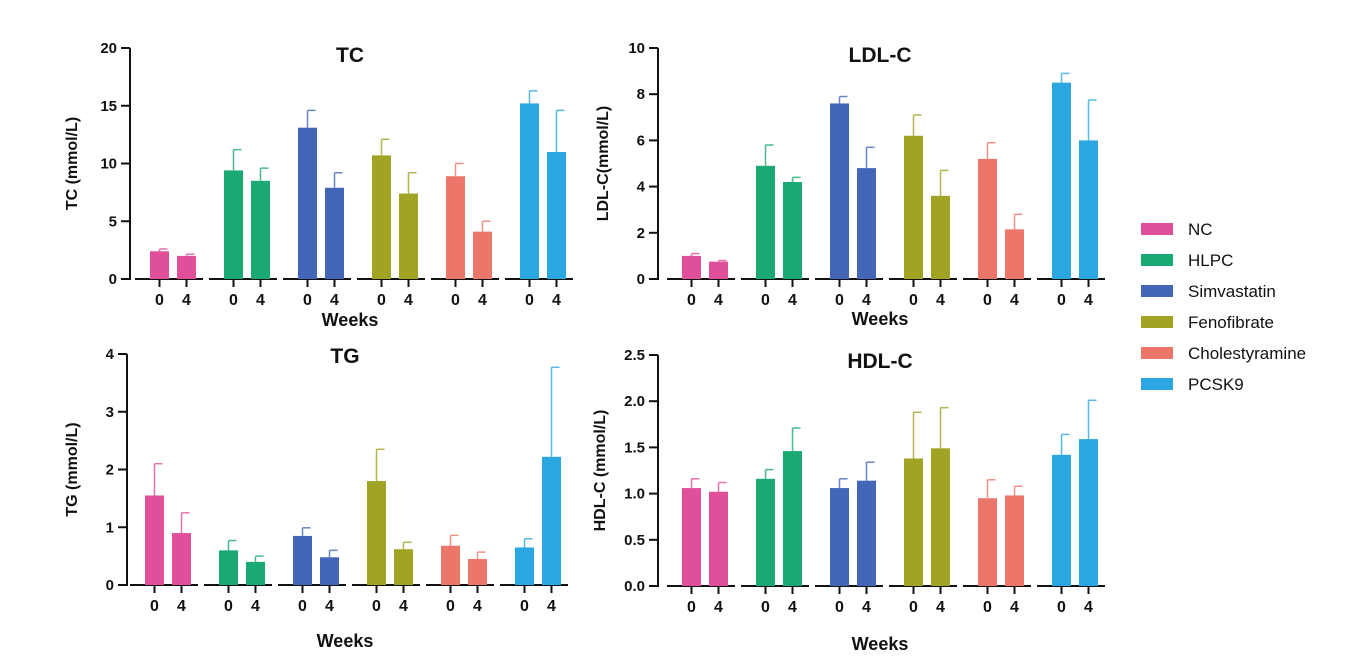 This screenshot has height=657, width=1357. I want to click on x-axis-label: Weeks, so click(880, 644).